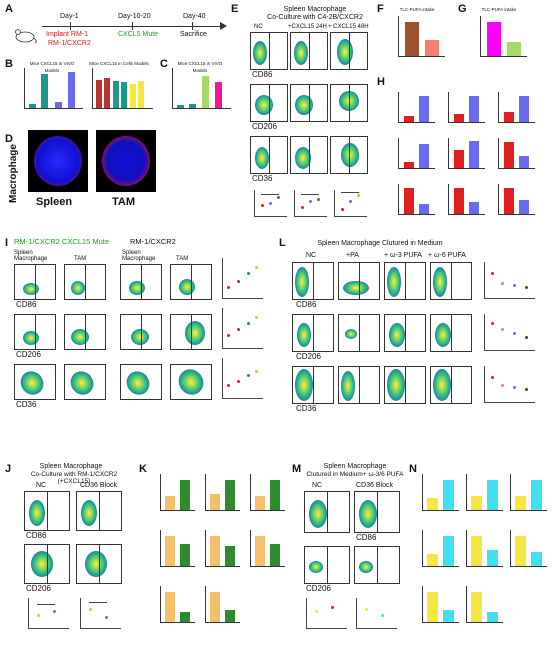 This screenshot has height=659, width=553. What do you see at coordinates (447, 255) in the screenshot?
I see `l-col-w6: + ω-6 PUFA` at bounding box center [447, 255].